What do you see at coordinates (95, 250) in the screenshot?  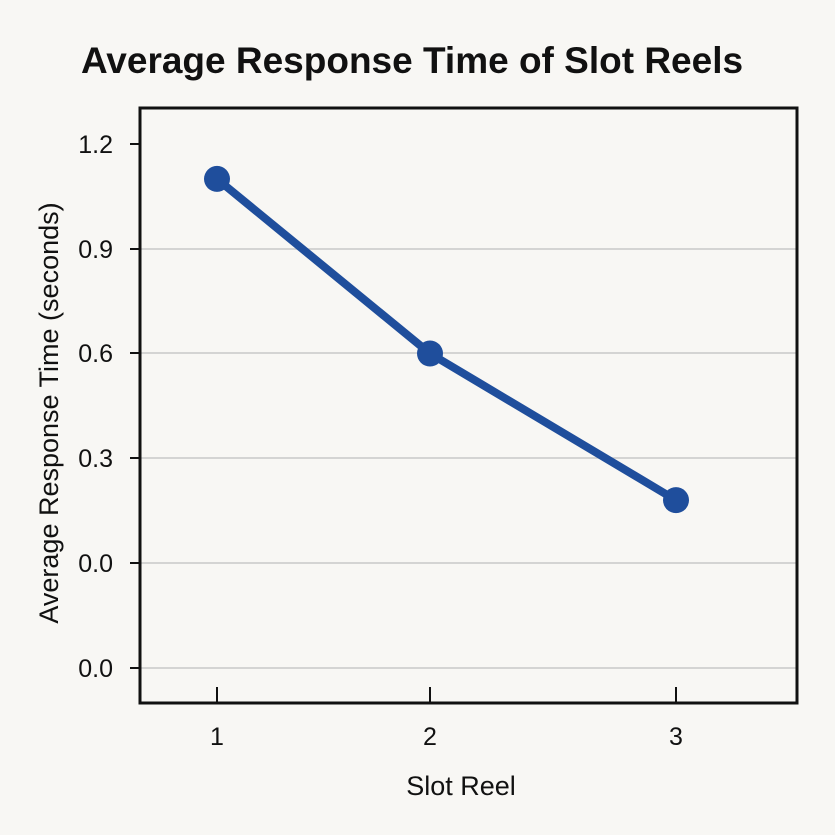 I see `y-tick-label: 0.9` at bounding box center [95, 250].